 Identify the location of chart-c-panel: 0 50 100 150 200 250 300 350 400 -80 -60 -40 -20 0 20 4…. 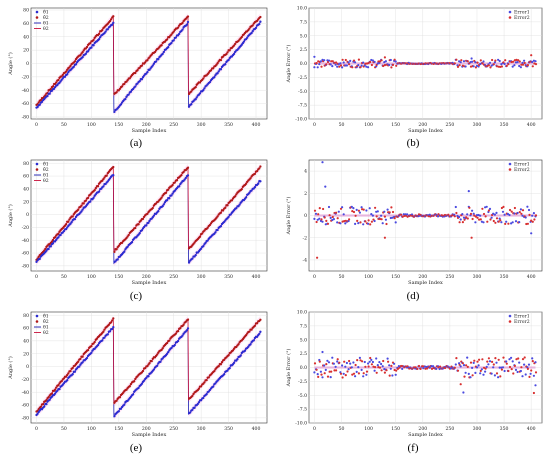
(137, 219).